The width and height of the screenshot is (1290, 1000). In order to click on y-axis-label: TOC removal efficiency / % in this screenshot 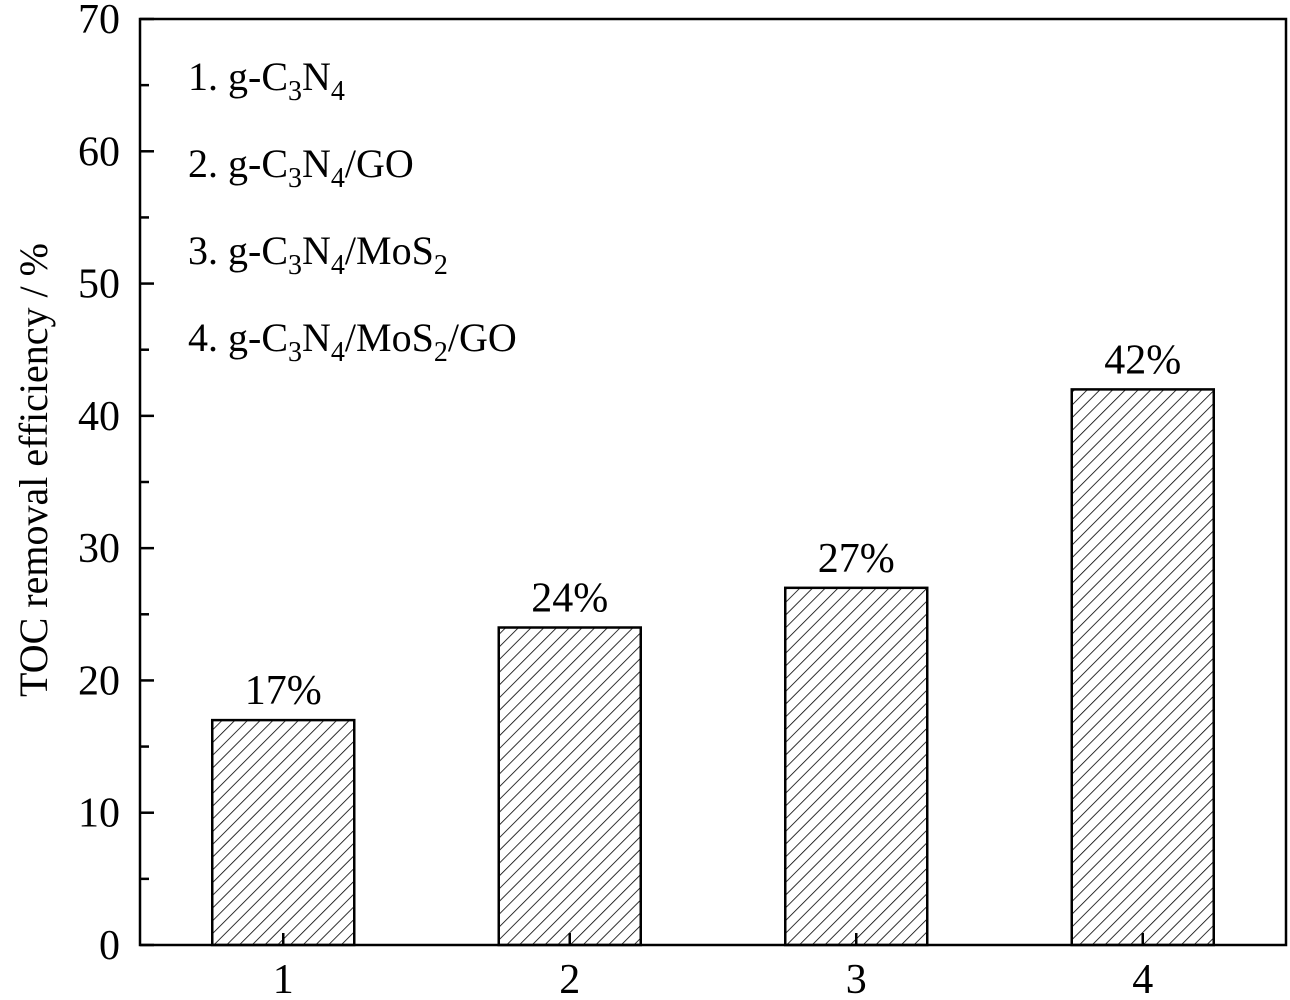, I will do `click(33, 470)`.